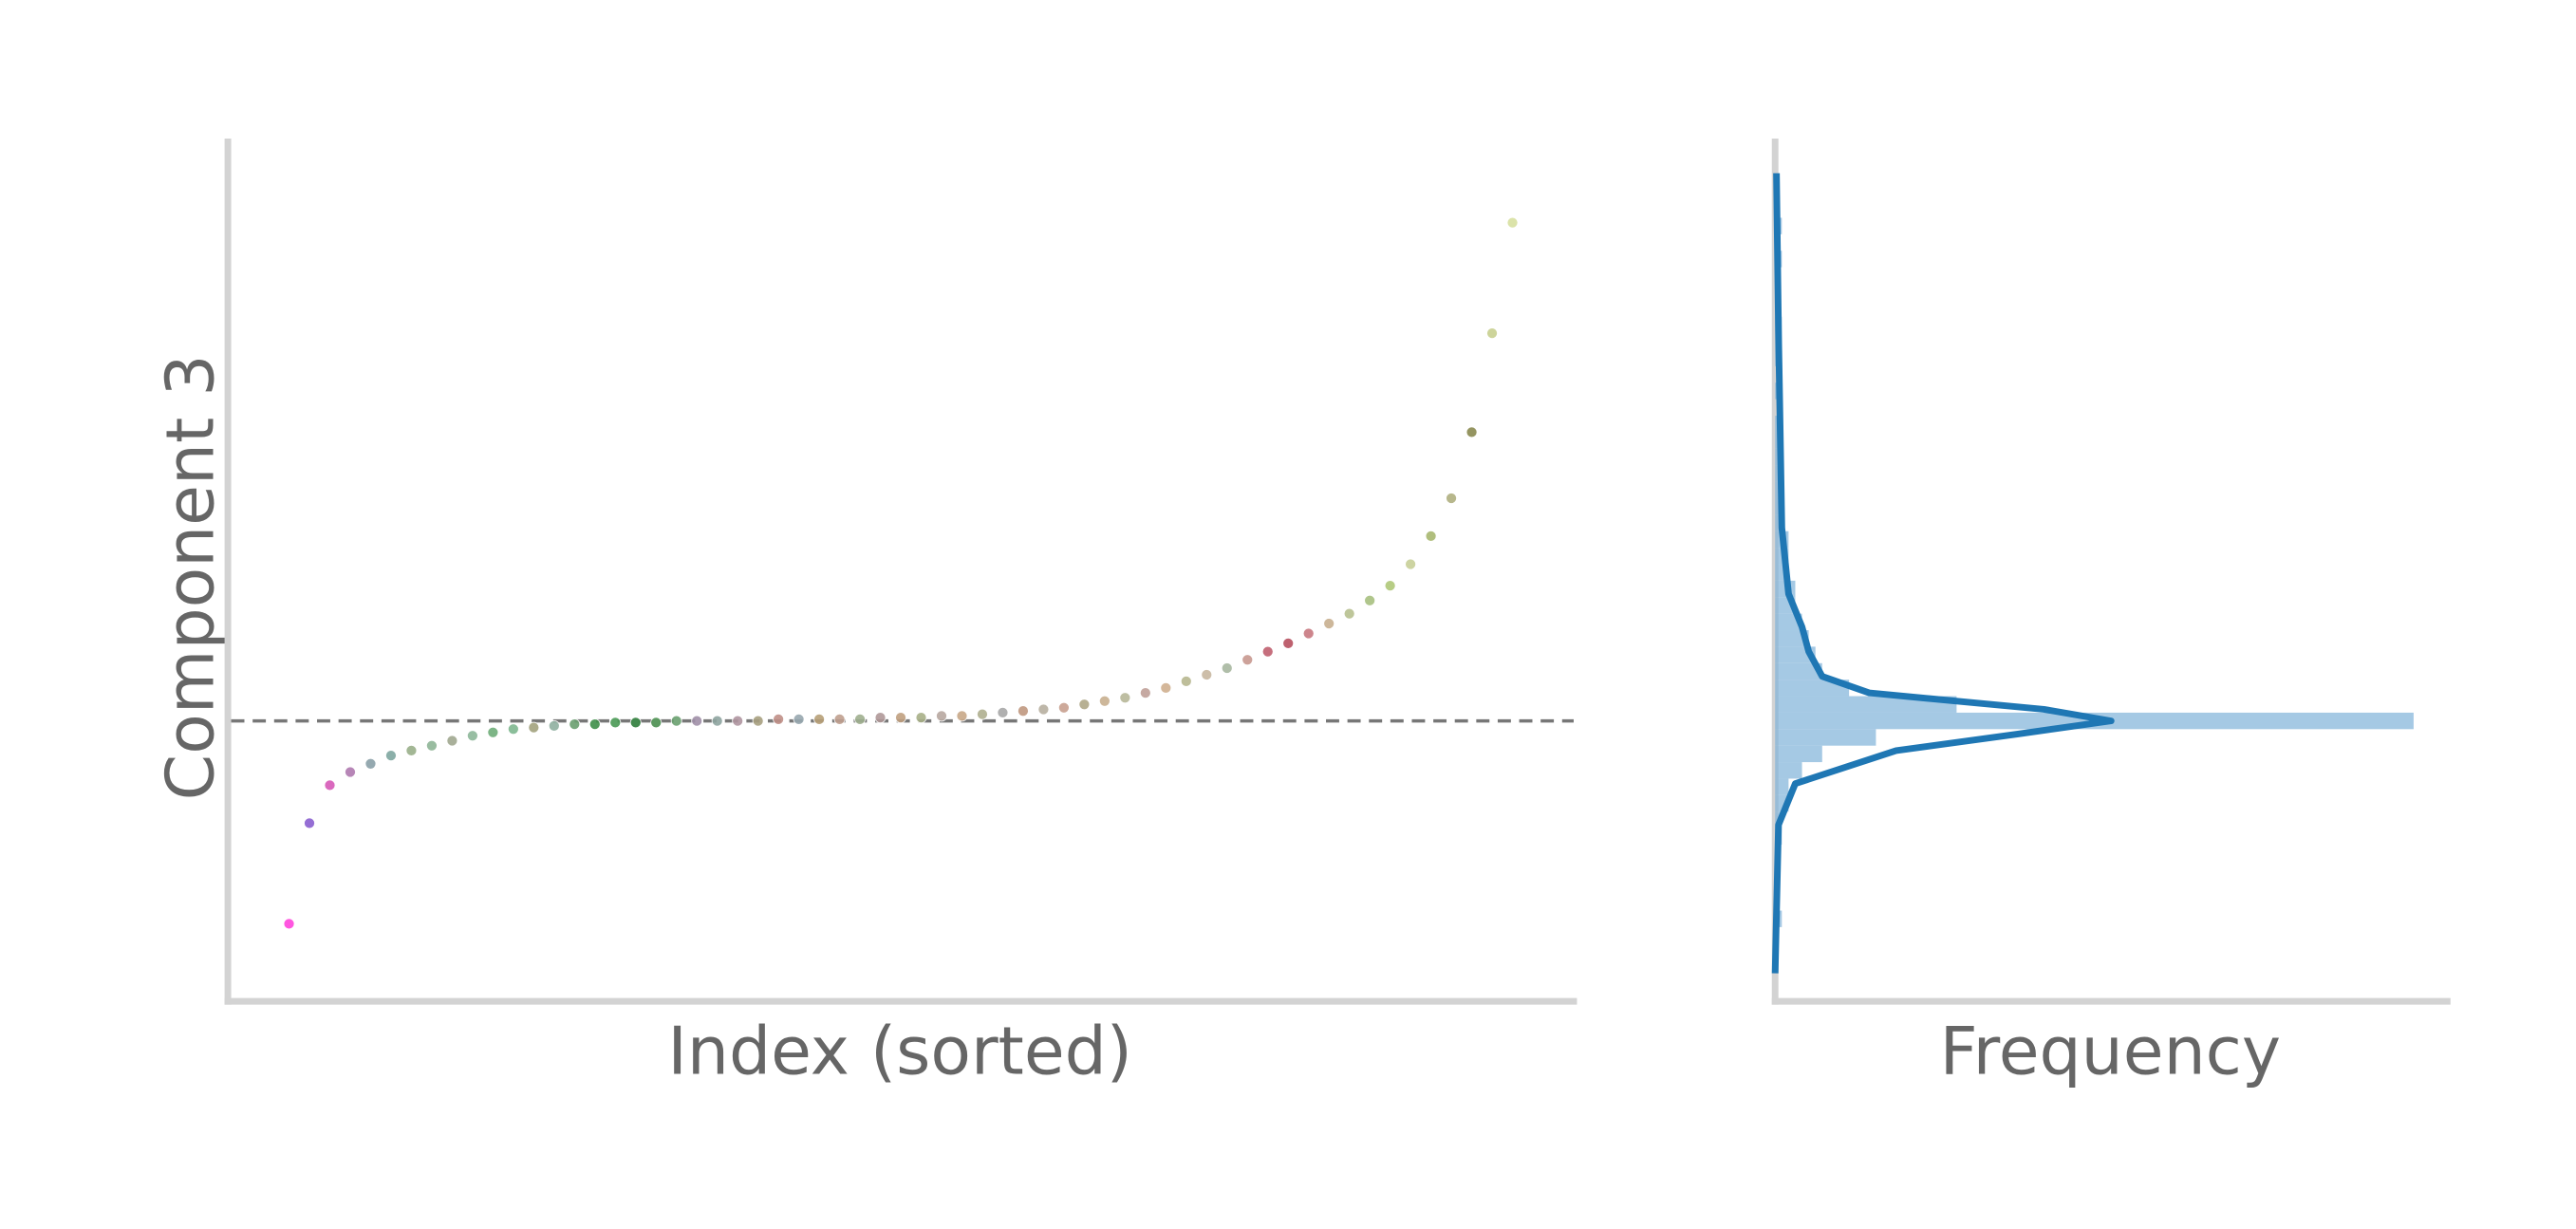 The height and width of the screenshot is (1229, 2576). Describe the element at coordinates (2110, 1052) in the screenshot. I see `x-axis-label: Frequency` at that location.